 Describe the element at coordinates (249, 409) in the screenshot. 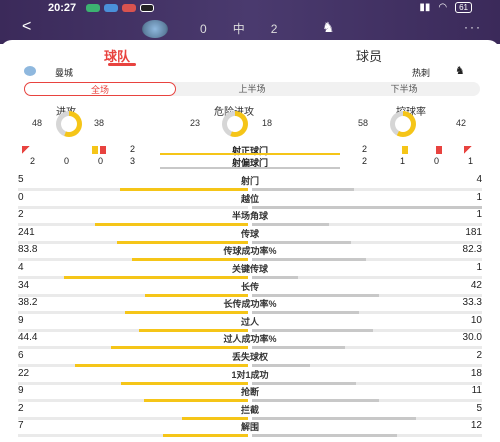

I see `stat-label: 拦截` at that location.